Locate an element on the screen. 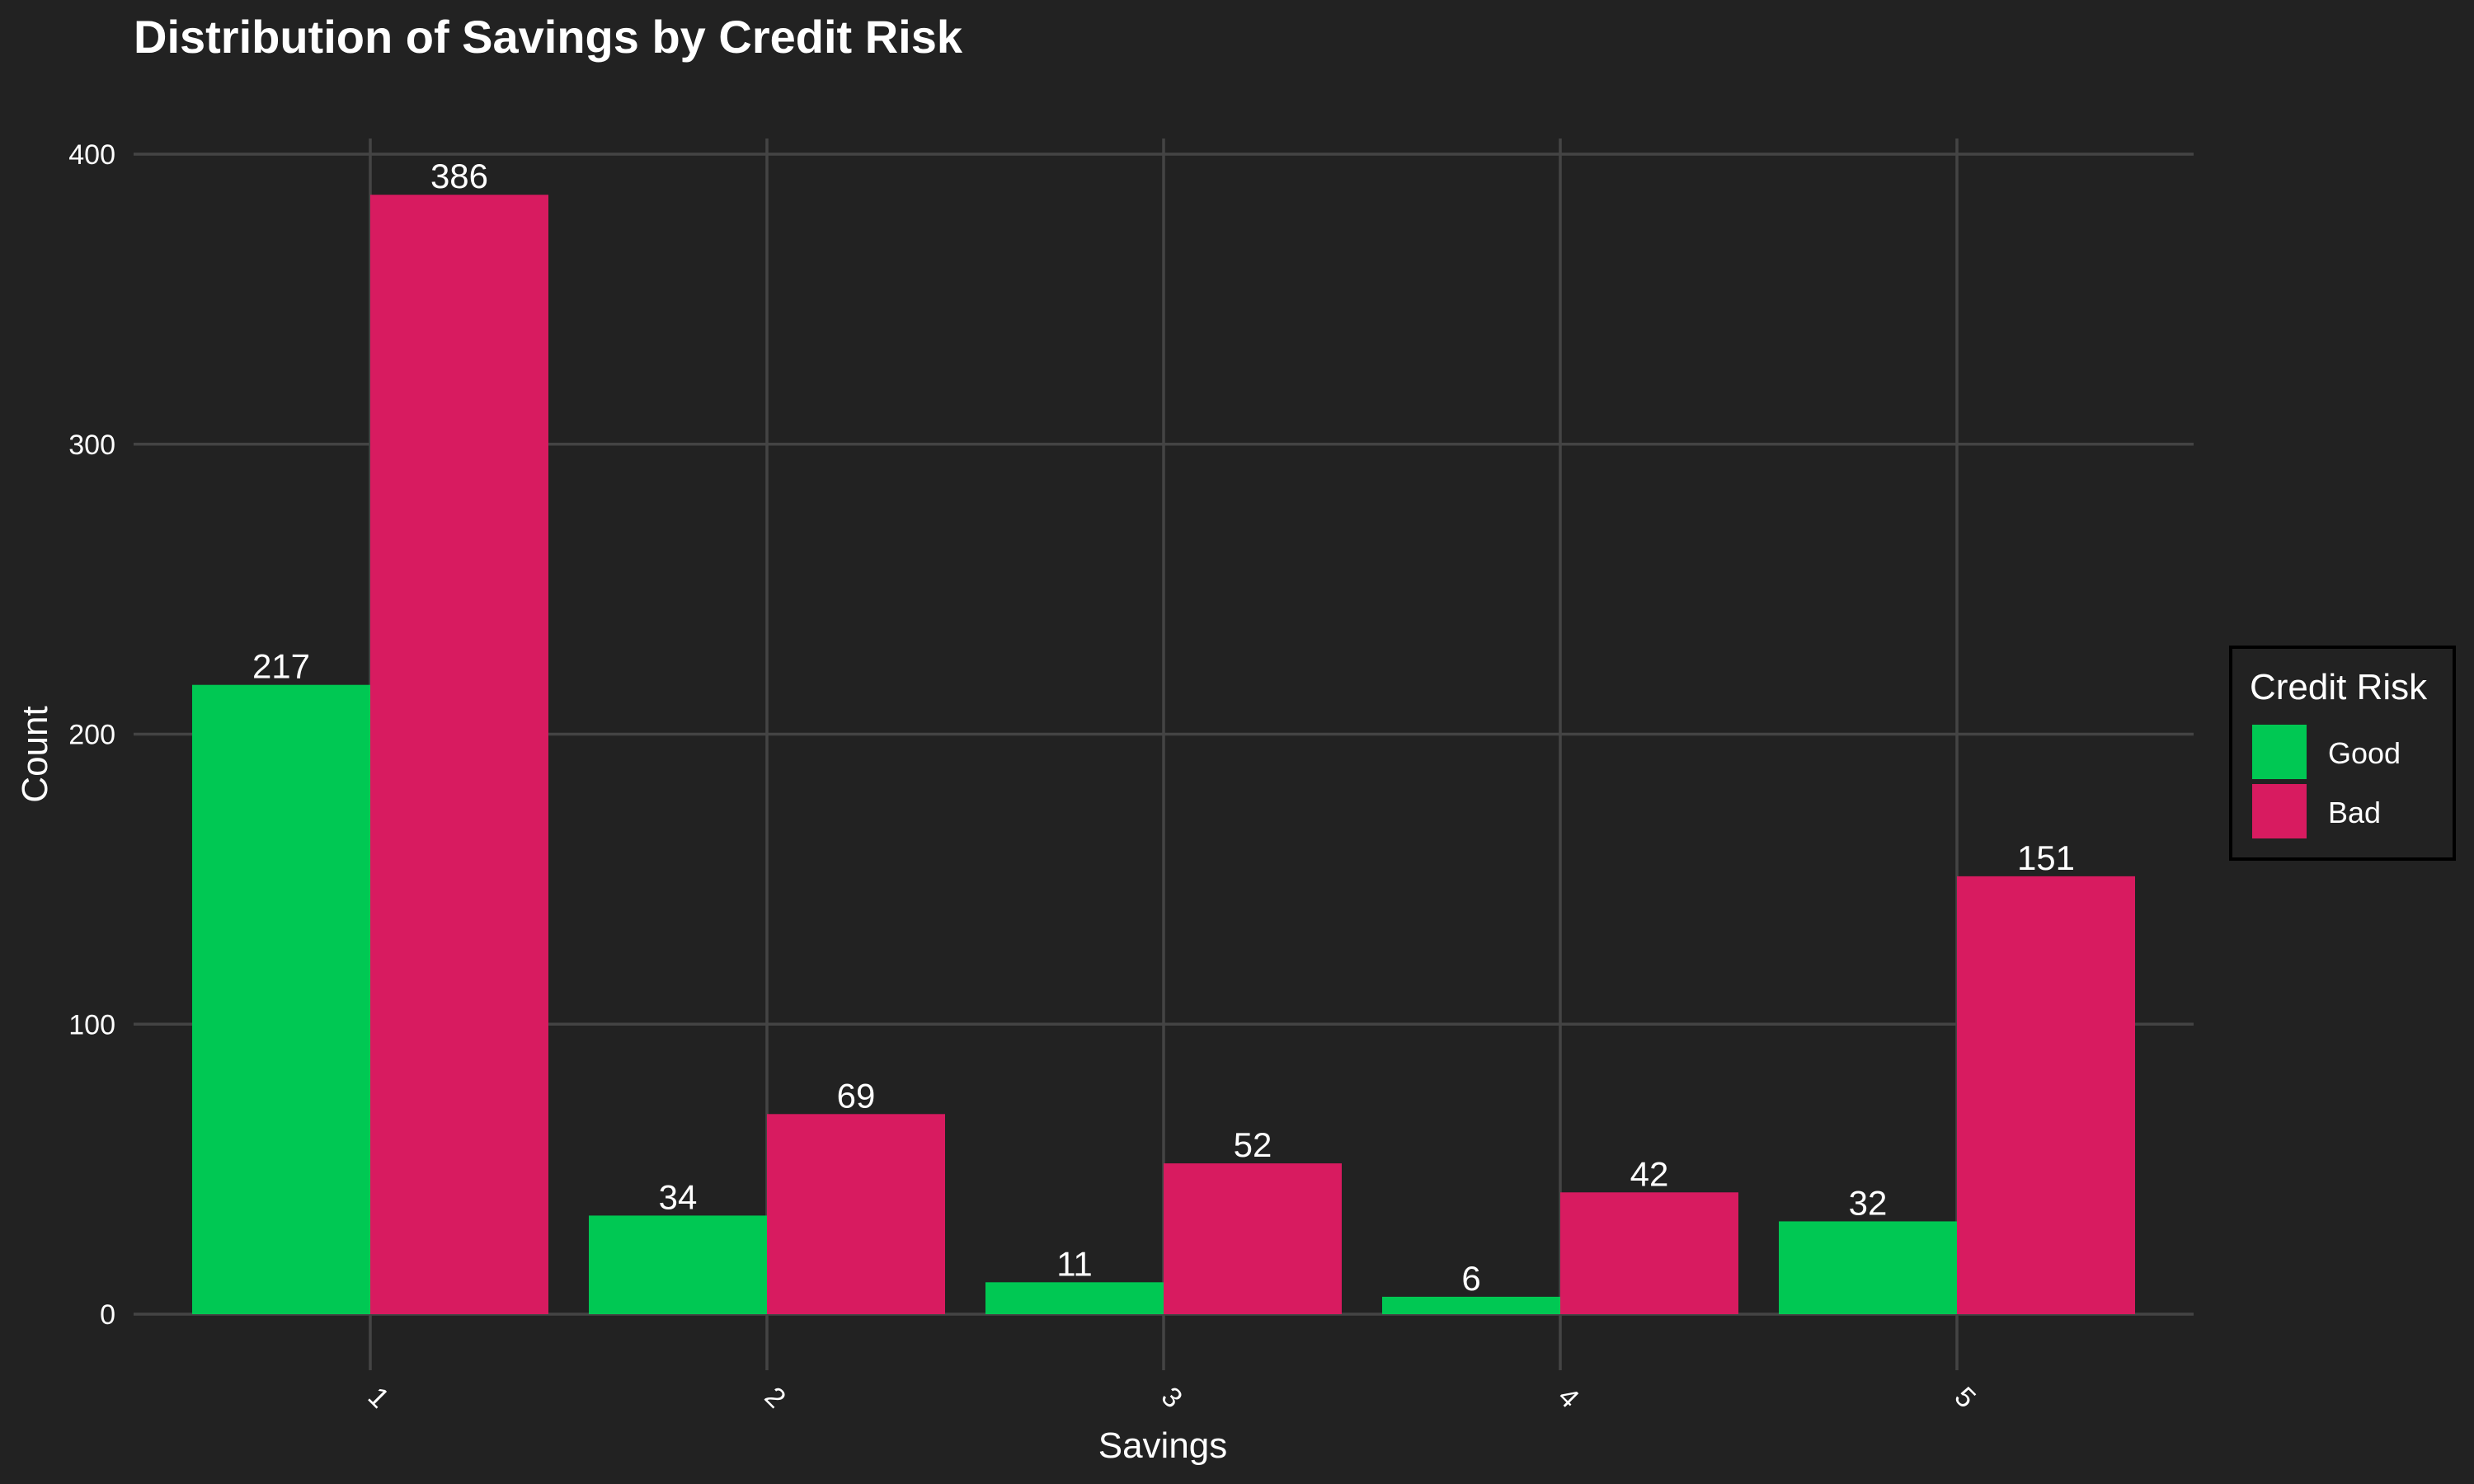 This screenshot has width=2474, height=1484. bar-value-label: 42 is located at coordinates (1649, 1173).